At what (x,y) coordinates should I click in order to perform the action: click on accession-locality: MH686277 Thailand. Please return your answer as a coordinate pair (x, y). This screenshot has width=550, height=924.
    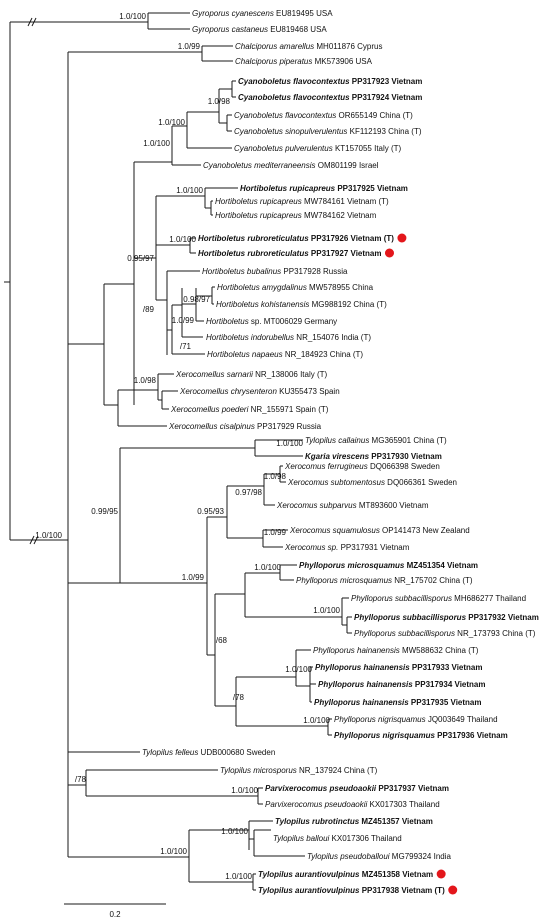
    Looking at the image, I should click on (489, 598).